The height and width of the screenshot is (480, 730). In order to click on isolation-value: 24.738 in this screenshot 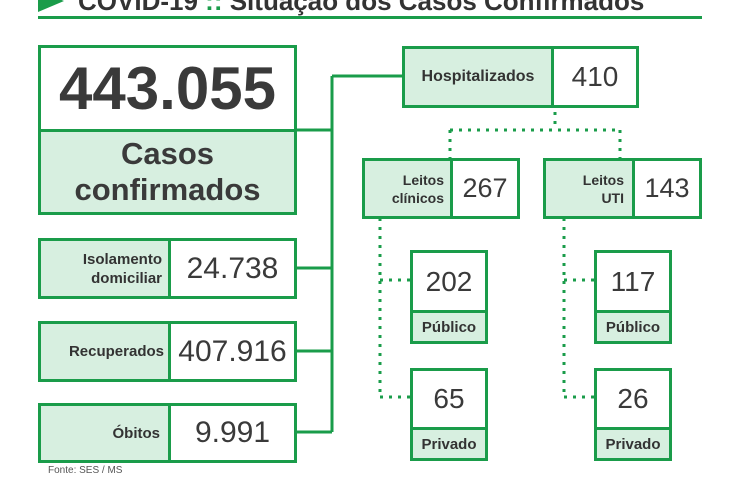, I will do `click(232, 268)`.